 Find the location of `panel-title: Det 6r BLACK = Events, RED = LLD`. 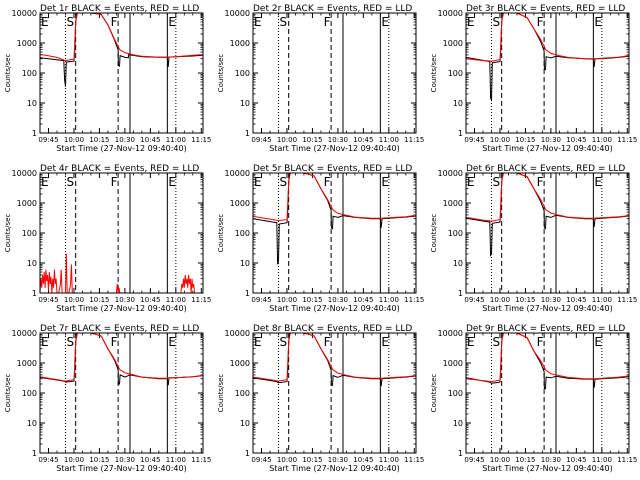

panel-title: Det 6r BLACK = Events, RED = LLD is located at coordinates (545, 169).